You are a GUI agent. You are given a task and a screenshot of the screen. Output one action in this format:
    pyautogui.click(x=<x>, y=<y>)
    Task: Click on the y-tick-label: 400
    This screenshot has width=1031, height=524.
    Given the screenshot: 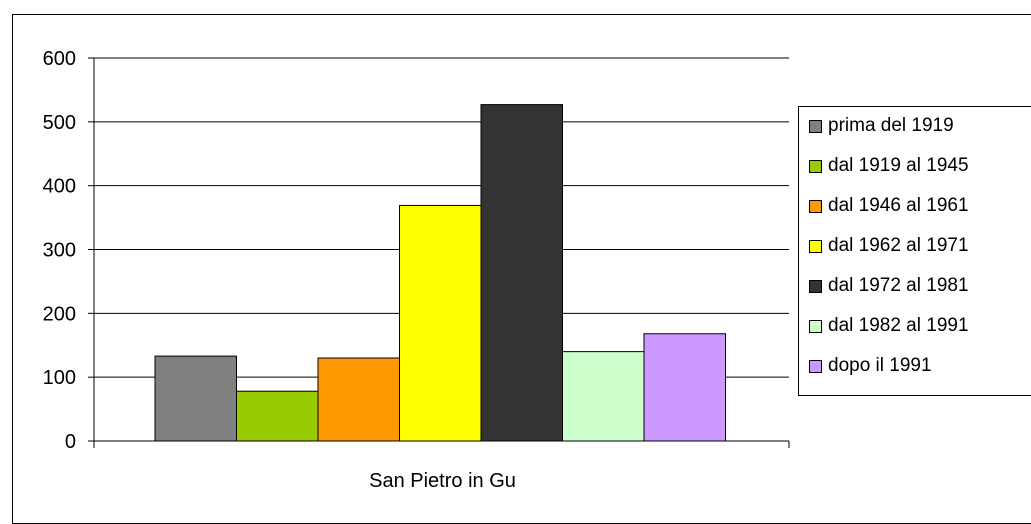 What is the action you would take?
    pyautogui.click(x=59, y=187)
    